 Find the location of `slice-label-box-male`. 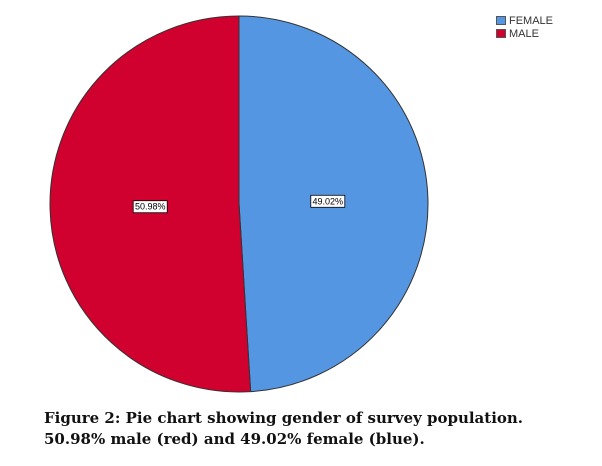

slice-label-box-male is located at coordinates (150, 207).